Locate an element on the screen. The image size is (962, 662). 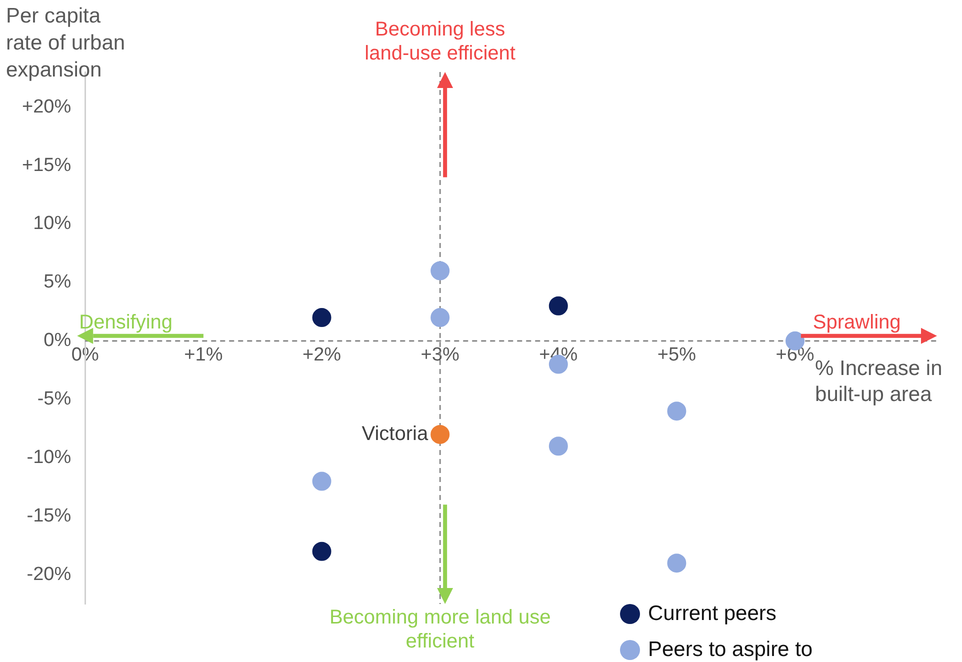
y-tick-label: 5% is located at coordinates (58, 282).